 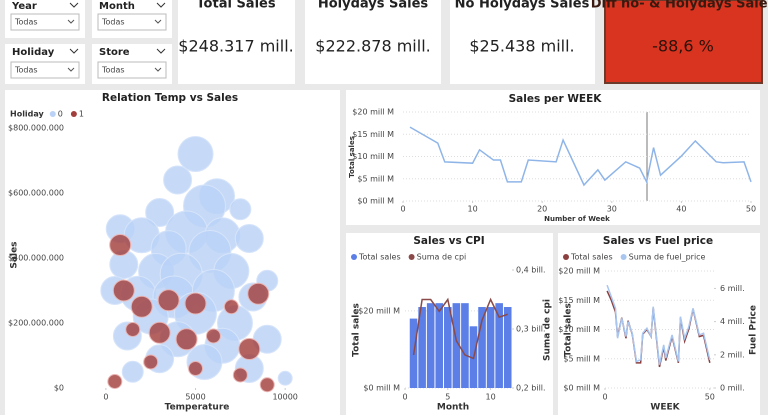 What do you see at coordinates (372, 46) in the screenshot?
I see `card-value: $222.878 mill.` at bounding box center [372, 46].